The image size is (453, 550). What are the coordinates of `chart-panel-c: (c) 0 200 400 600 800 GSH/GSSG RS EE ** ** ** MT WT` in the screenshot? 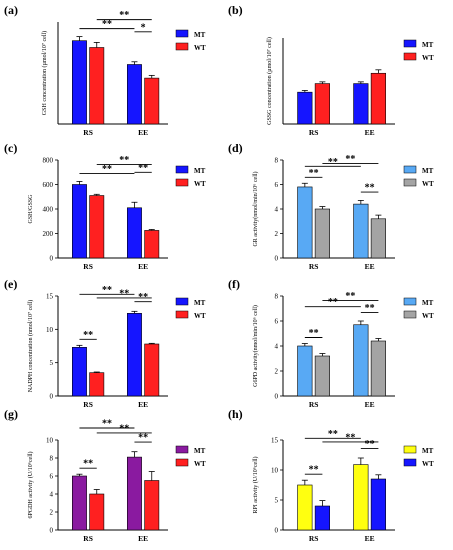 It's located at (105, 206).